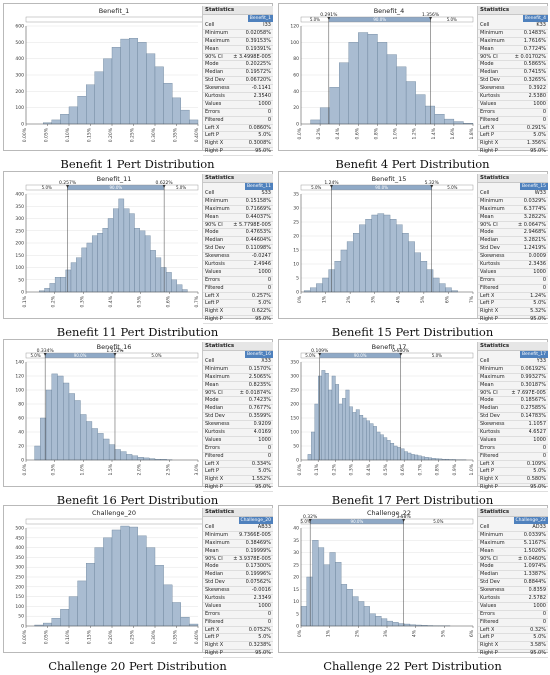  Describe the element at coordinates (261, 311) in the screenshot. I see `stat-value: 0.622%` at that location.